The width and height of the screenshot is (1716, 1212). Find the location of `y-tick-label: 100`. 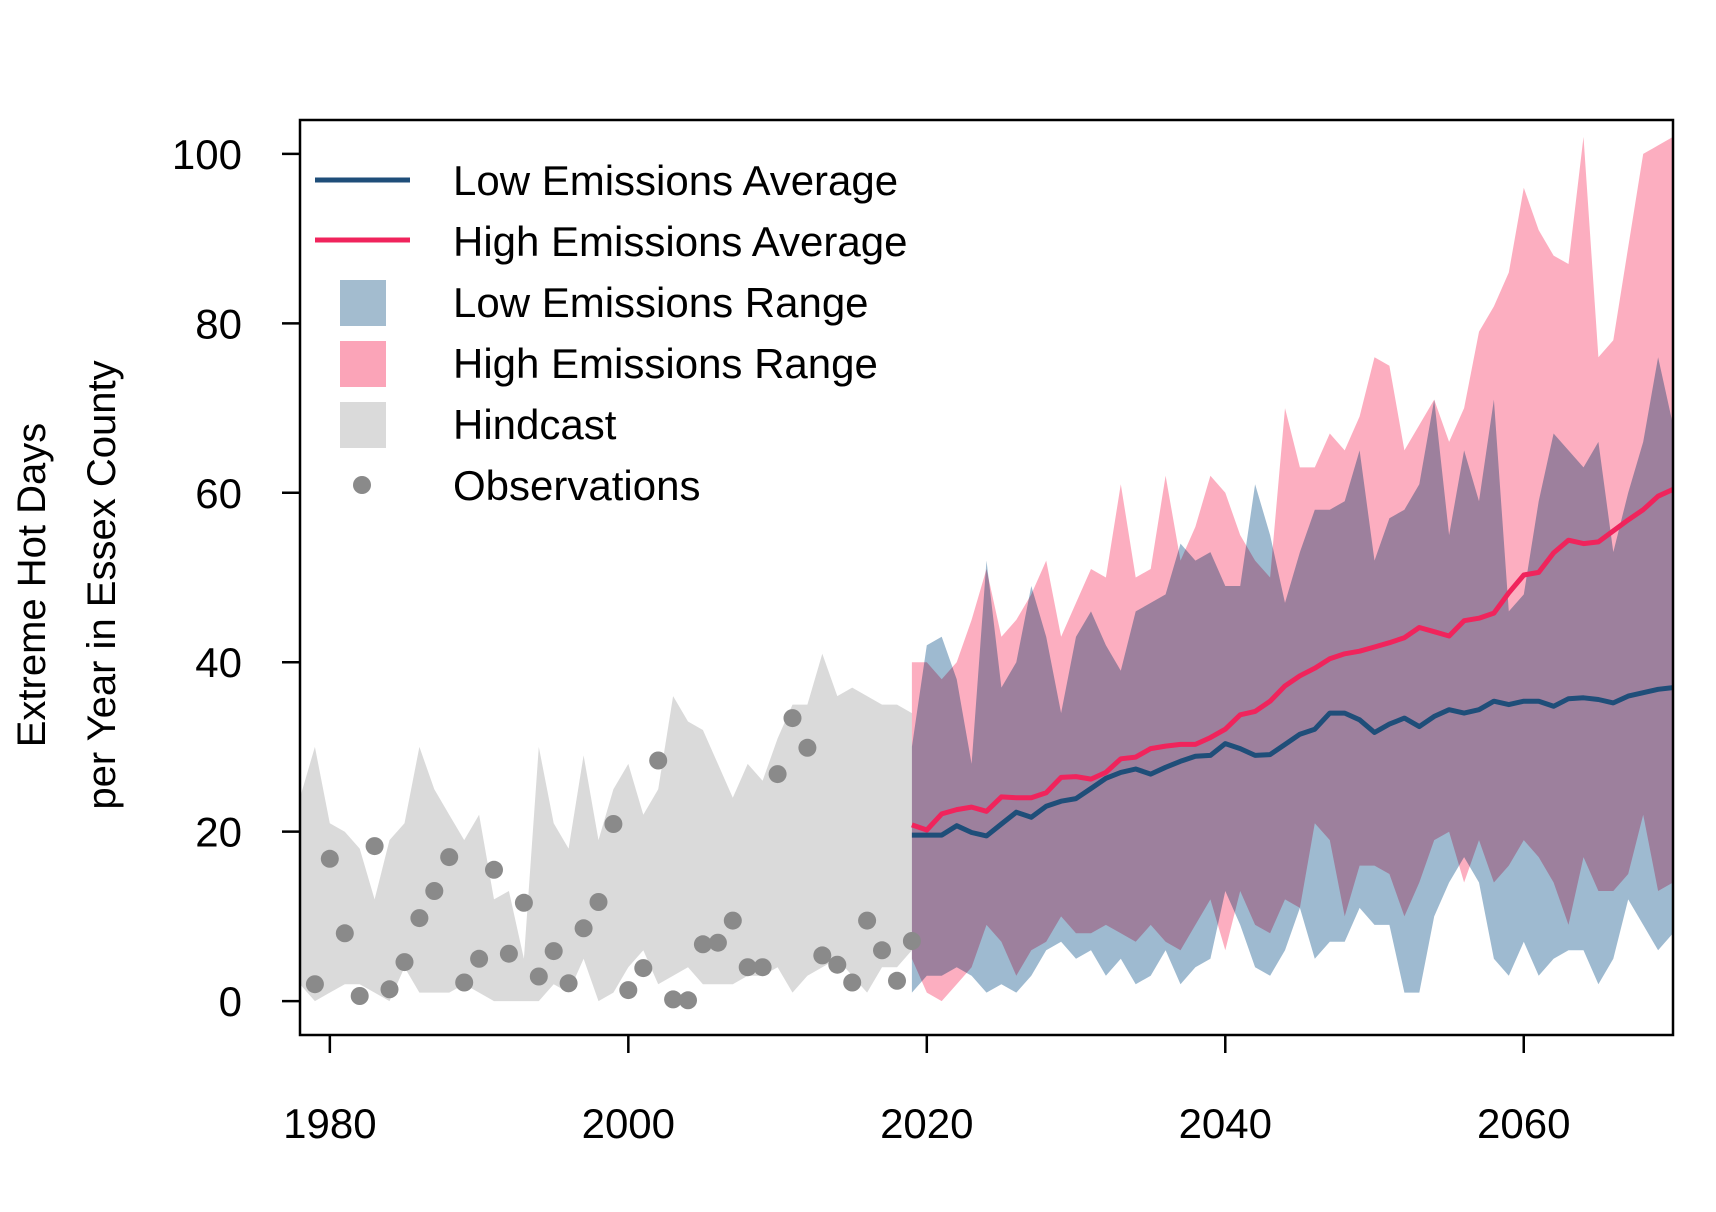

y-tick-label: 100 is located at coordinates (207, 154).